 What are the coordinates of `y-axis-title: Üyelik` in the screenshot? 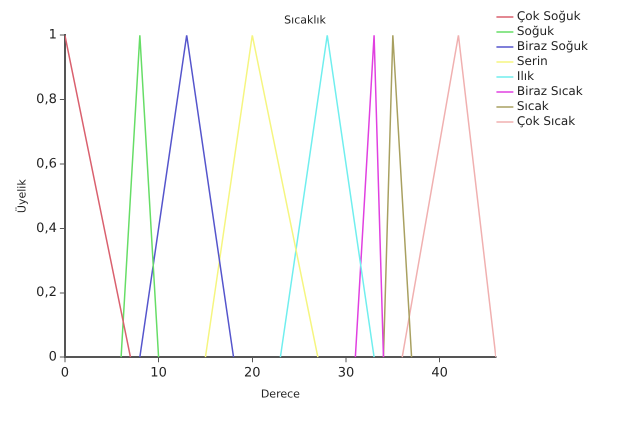 It's located at (21, 196).